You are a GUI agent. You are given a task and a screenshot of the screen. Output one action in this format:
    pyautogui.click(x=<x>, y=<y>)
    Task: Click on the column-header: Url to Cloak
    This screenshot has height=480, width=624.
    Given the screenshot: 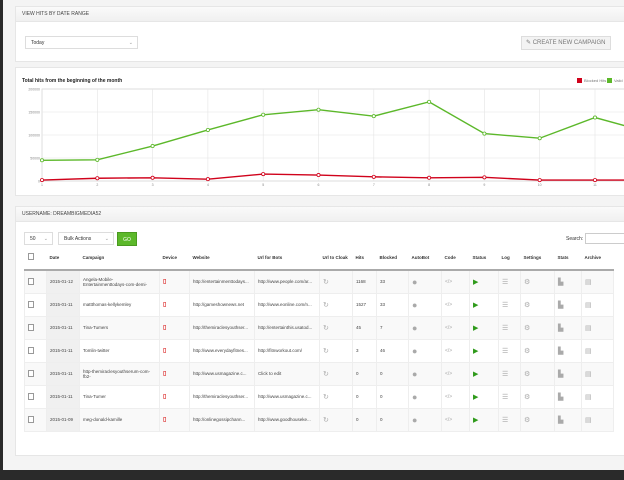 What is the action you would take?
    pyautogui.click(x=336, y=258)
    